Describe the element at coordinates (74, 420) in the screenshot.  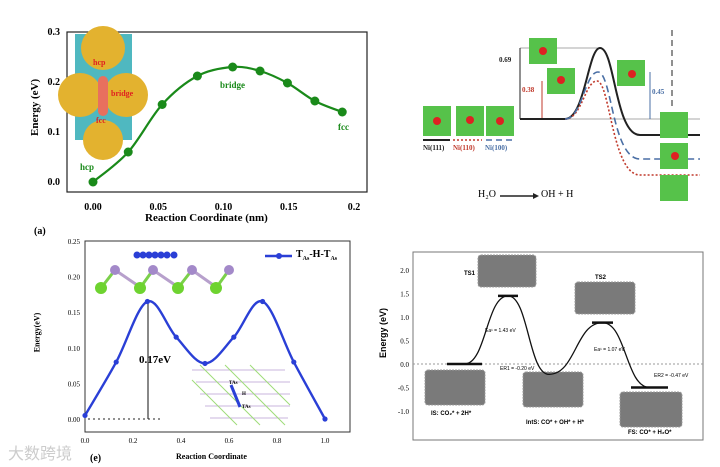
I see `y-tick-label: 0.00` at that location.